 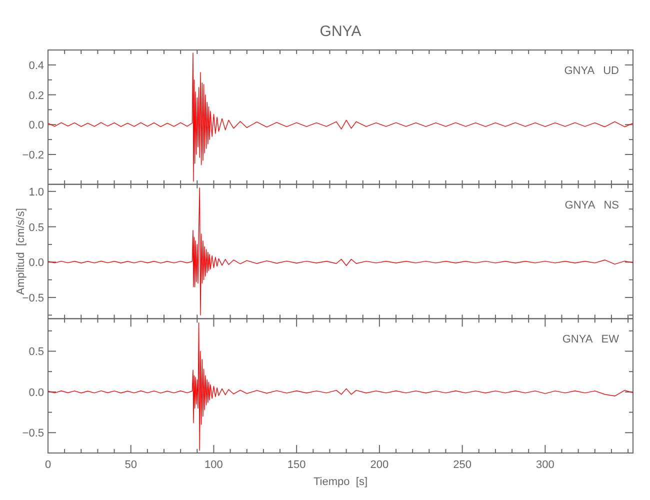 I want to click on x-tick-label: 50, so click(x=130, y=465).